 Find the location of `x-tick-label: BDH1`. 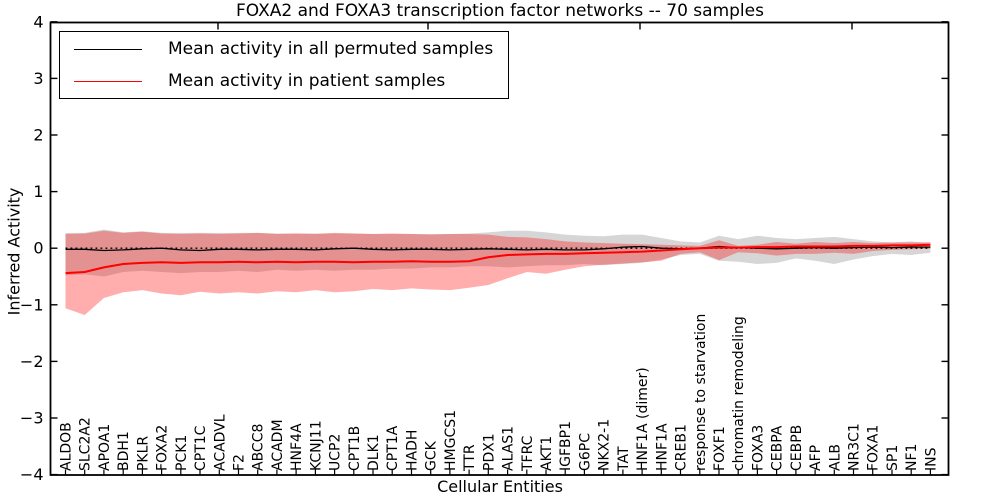

x-tick-label: BDH1 is located at coordinates (124, 451).